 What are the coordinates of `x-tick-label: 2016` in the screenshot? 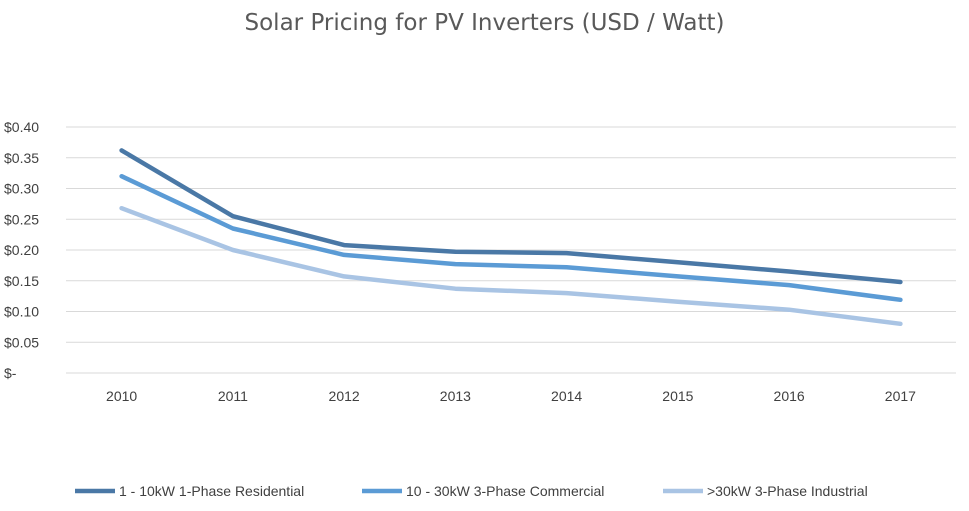 It's located at (789, 396).